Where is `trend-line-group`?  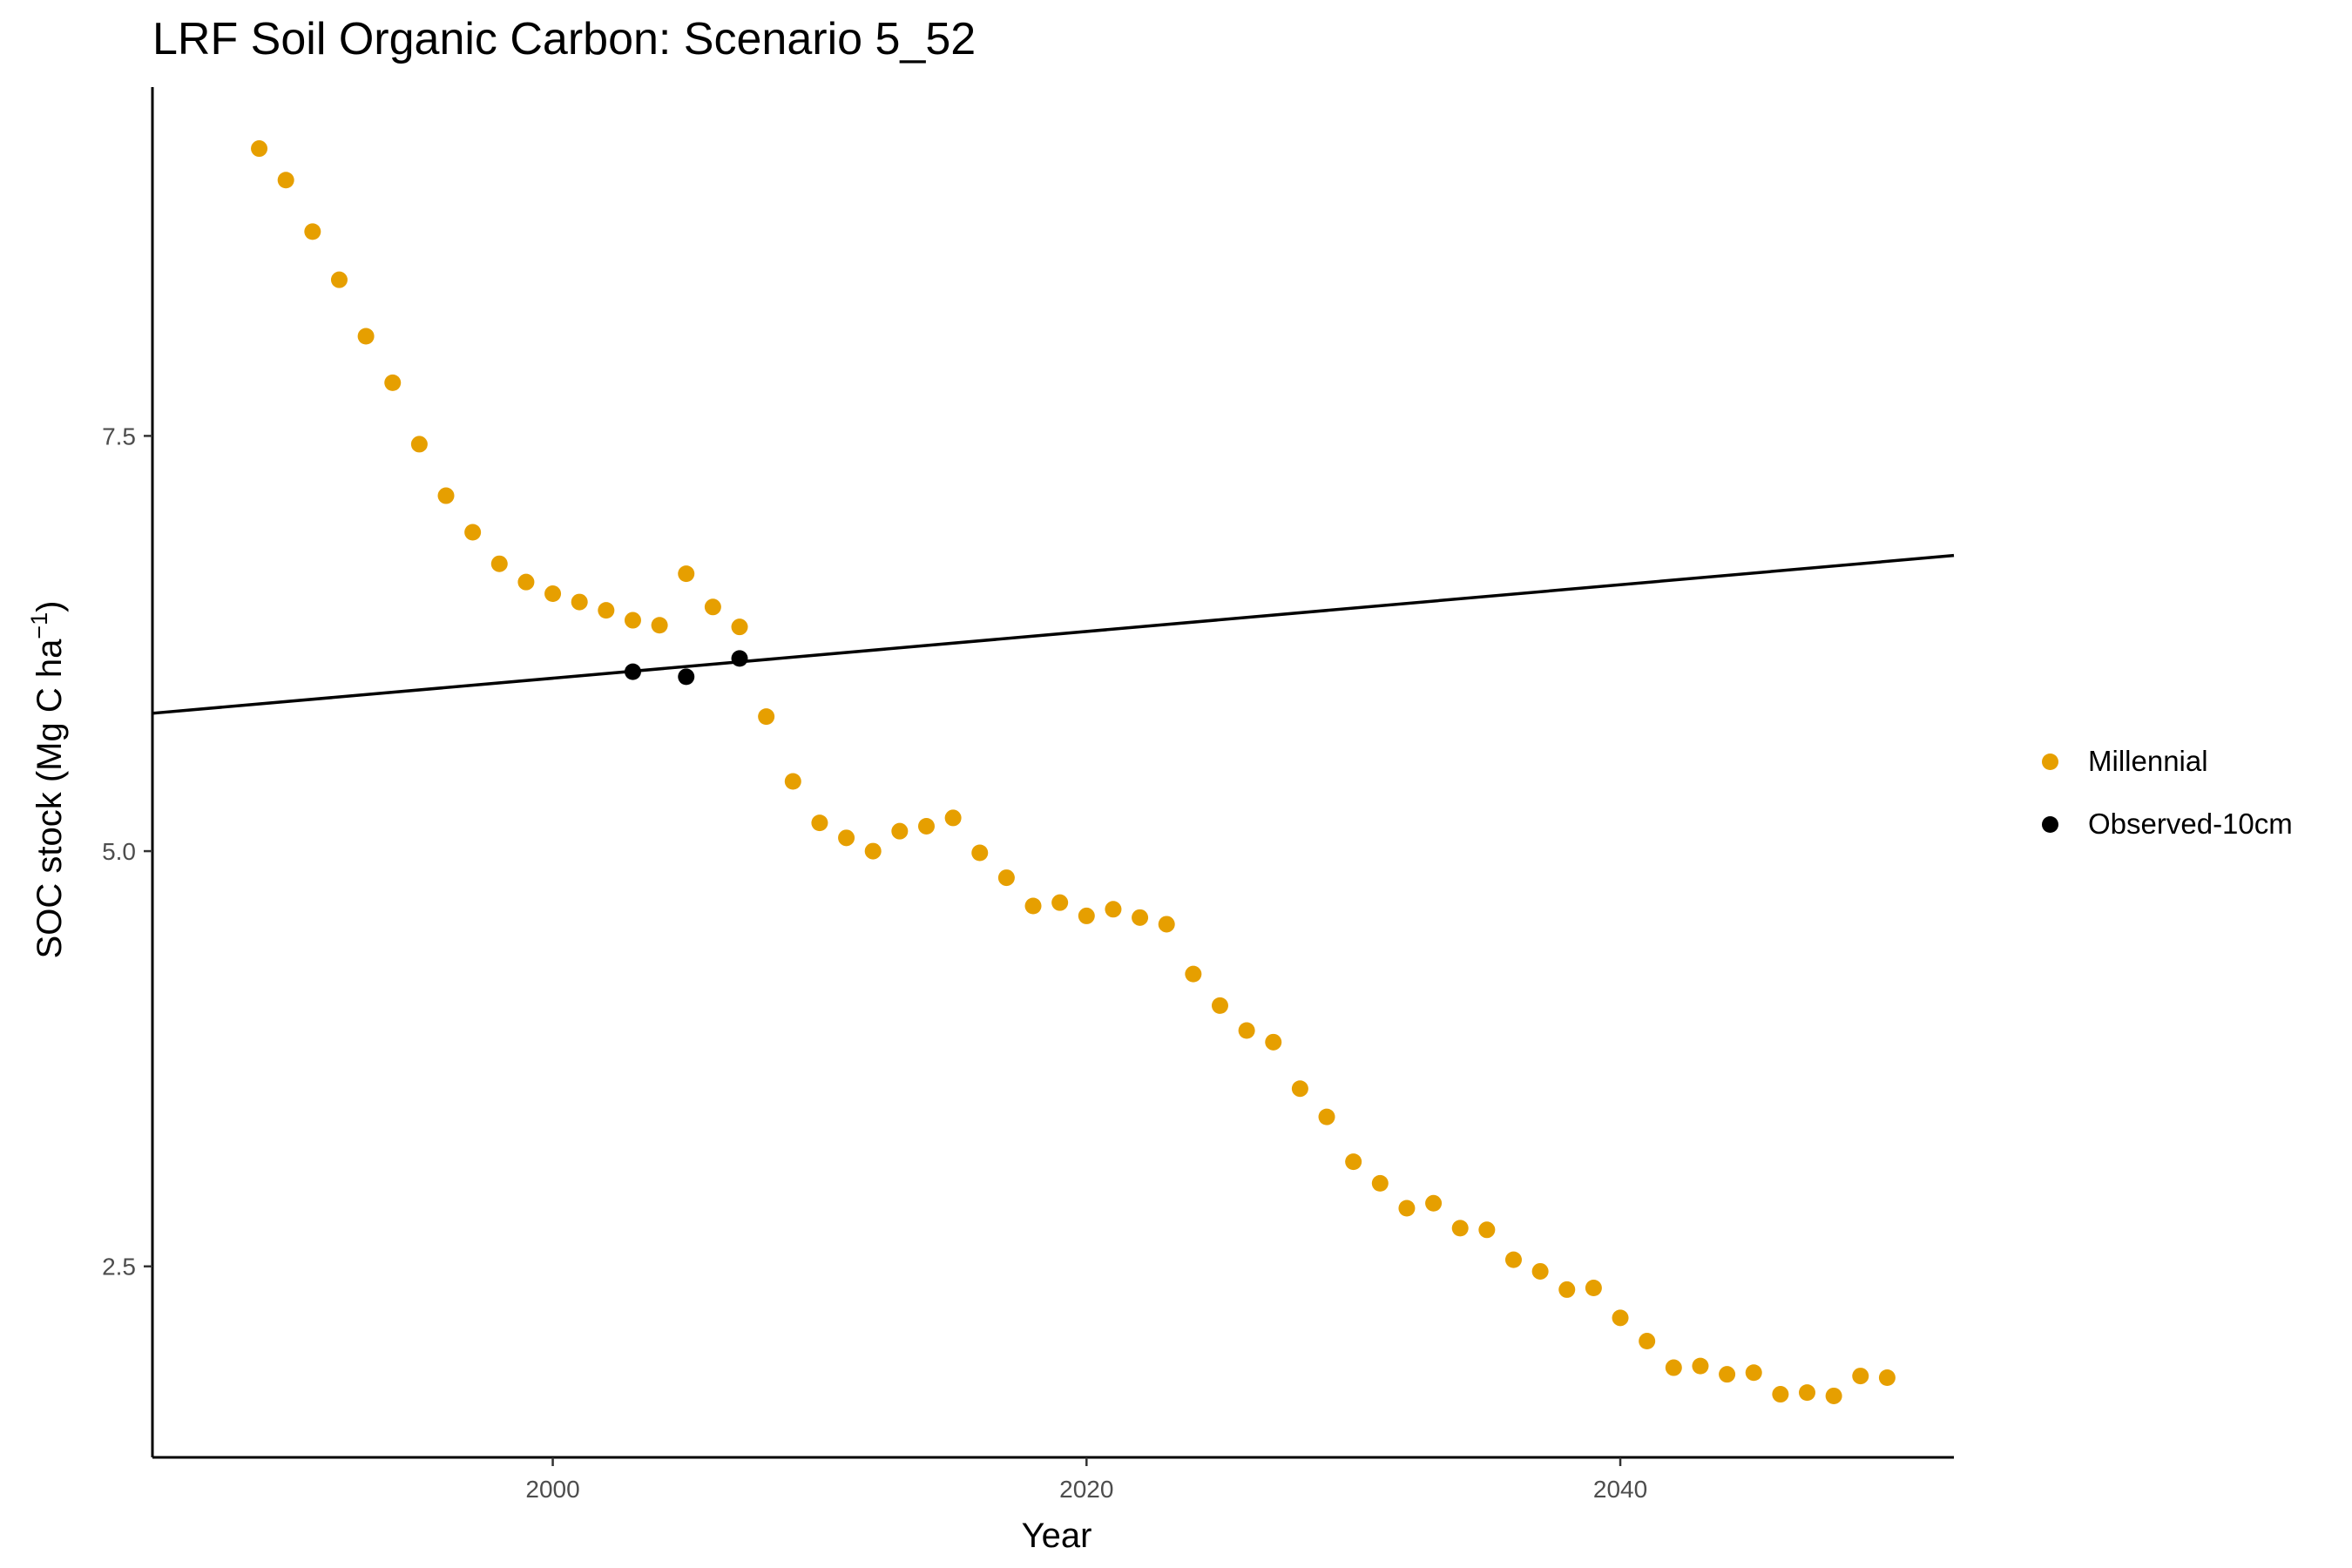
trend-line-group is located at coordinates (1054, 634).